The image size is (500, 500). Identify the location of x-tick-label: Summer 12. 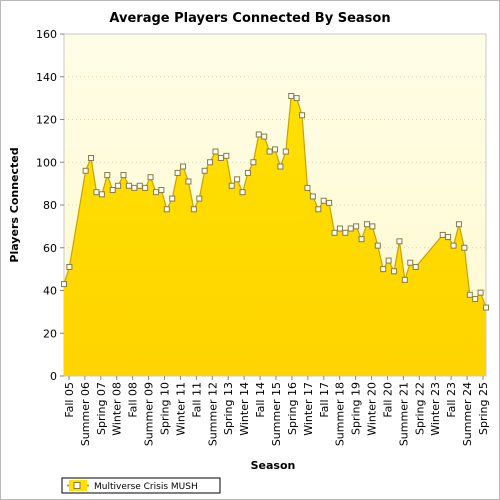
(212, 414).